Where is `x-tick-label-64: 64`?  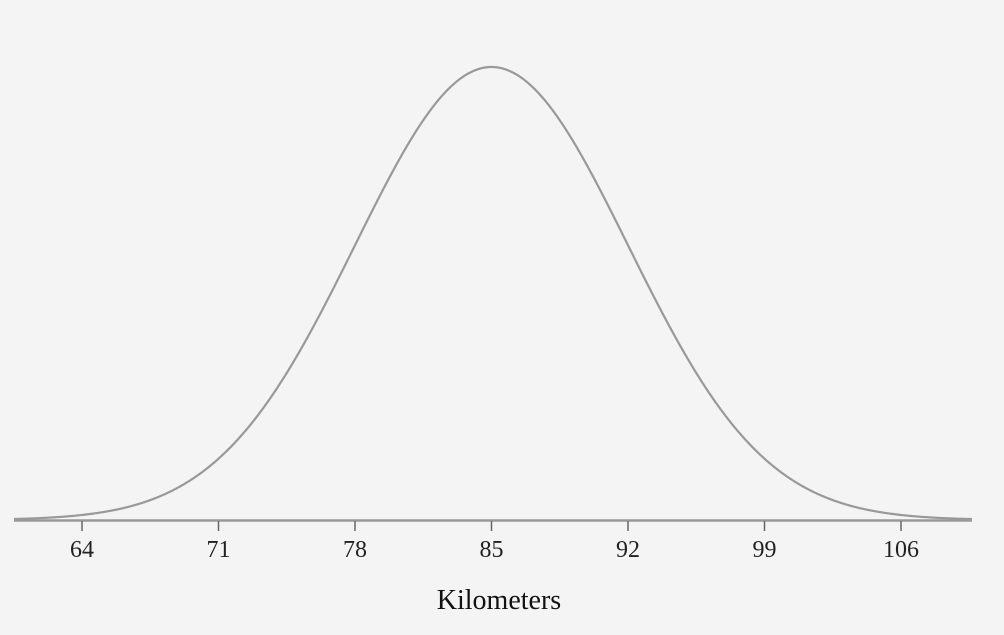
x-tick-label-64: 64 is located at coordinates (82, 550).